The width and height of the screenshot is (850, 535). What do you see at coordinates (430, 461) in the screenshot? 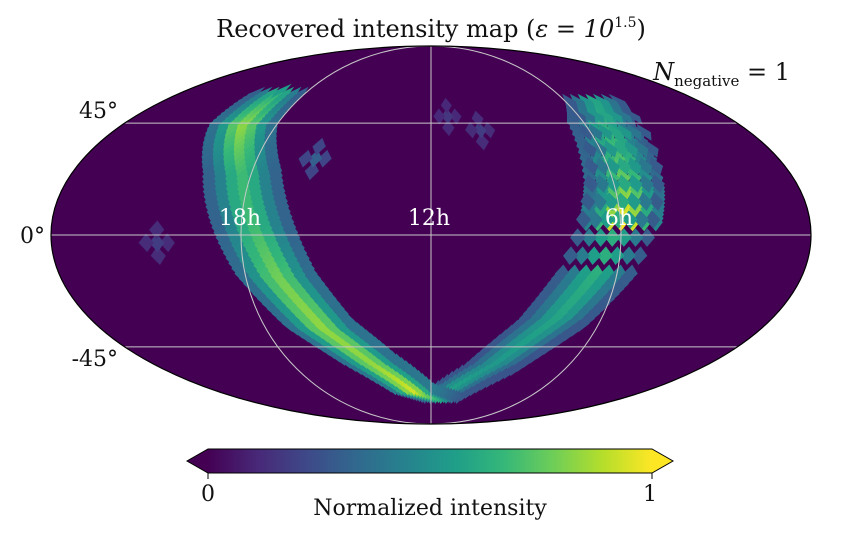
I see `colorbar-gradient` at bounding box center [430, 461].